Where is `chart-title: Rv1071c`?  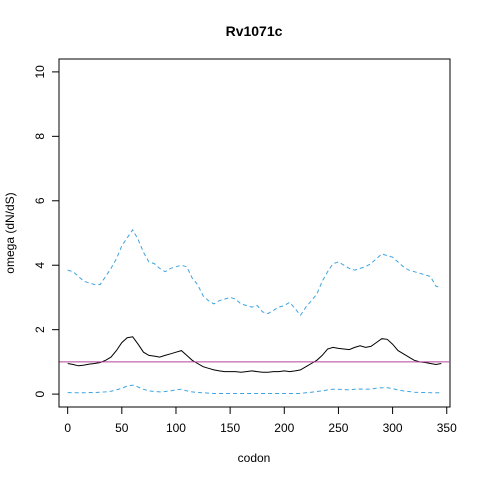 chart-title: Rv1071c is located at coordinates (254, 31).